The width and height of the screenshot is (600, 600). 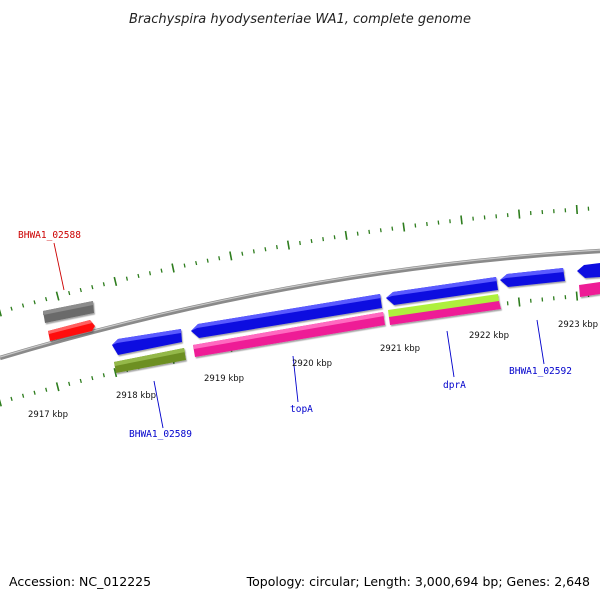 I want to click on product-bar-dprA-pink, so click(x=445, y=313).